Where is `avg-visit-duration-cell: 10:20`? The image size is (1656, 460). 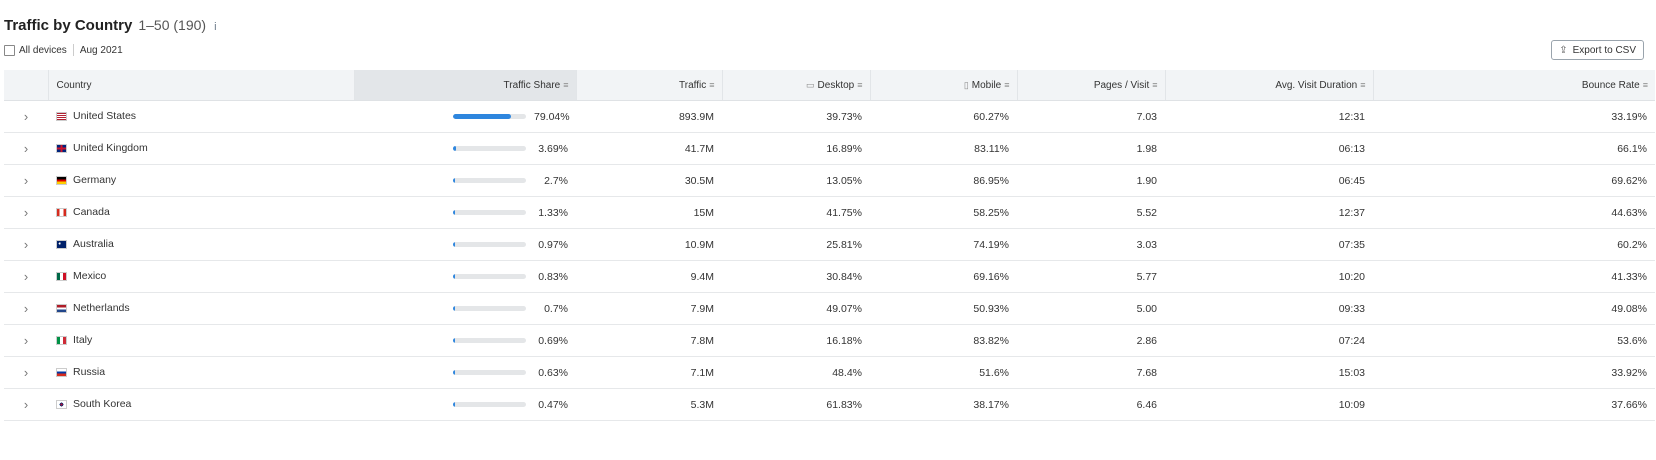
avg-visit-duration-cell: 10:20 is located at coordinates (1269, 276).